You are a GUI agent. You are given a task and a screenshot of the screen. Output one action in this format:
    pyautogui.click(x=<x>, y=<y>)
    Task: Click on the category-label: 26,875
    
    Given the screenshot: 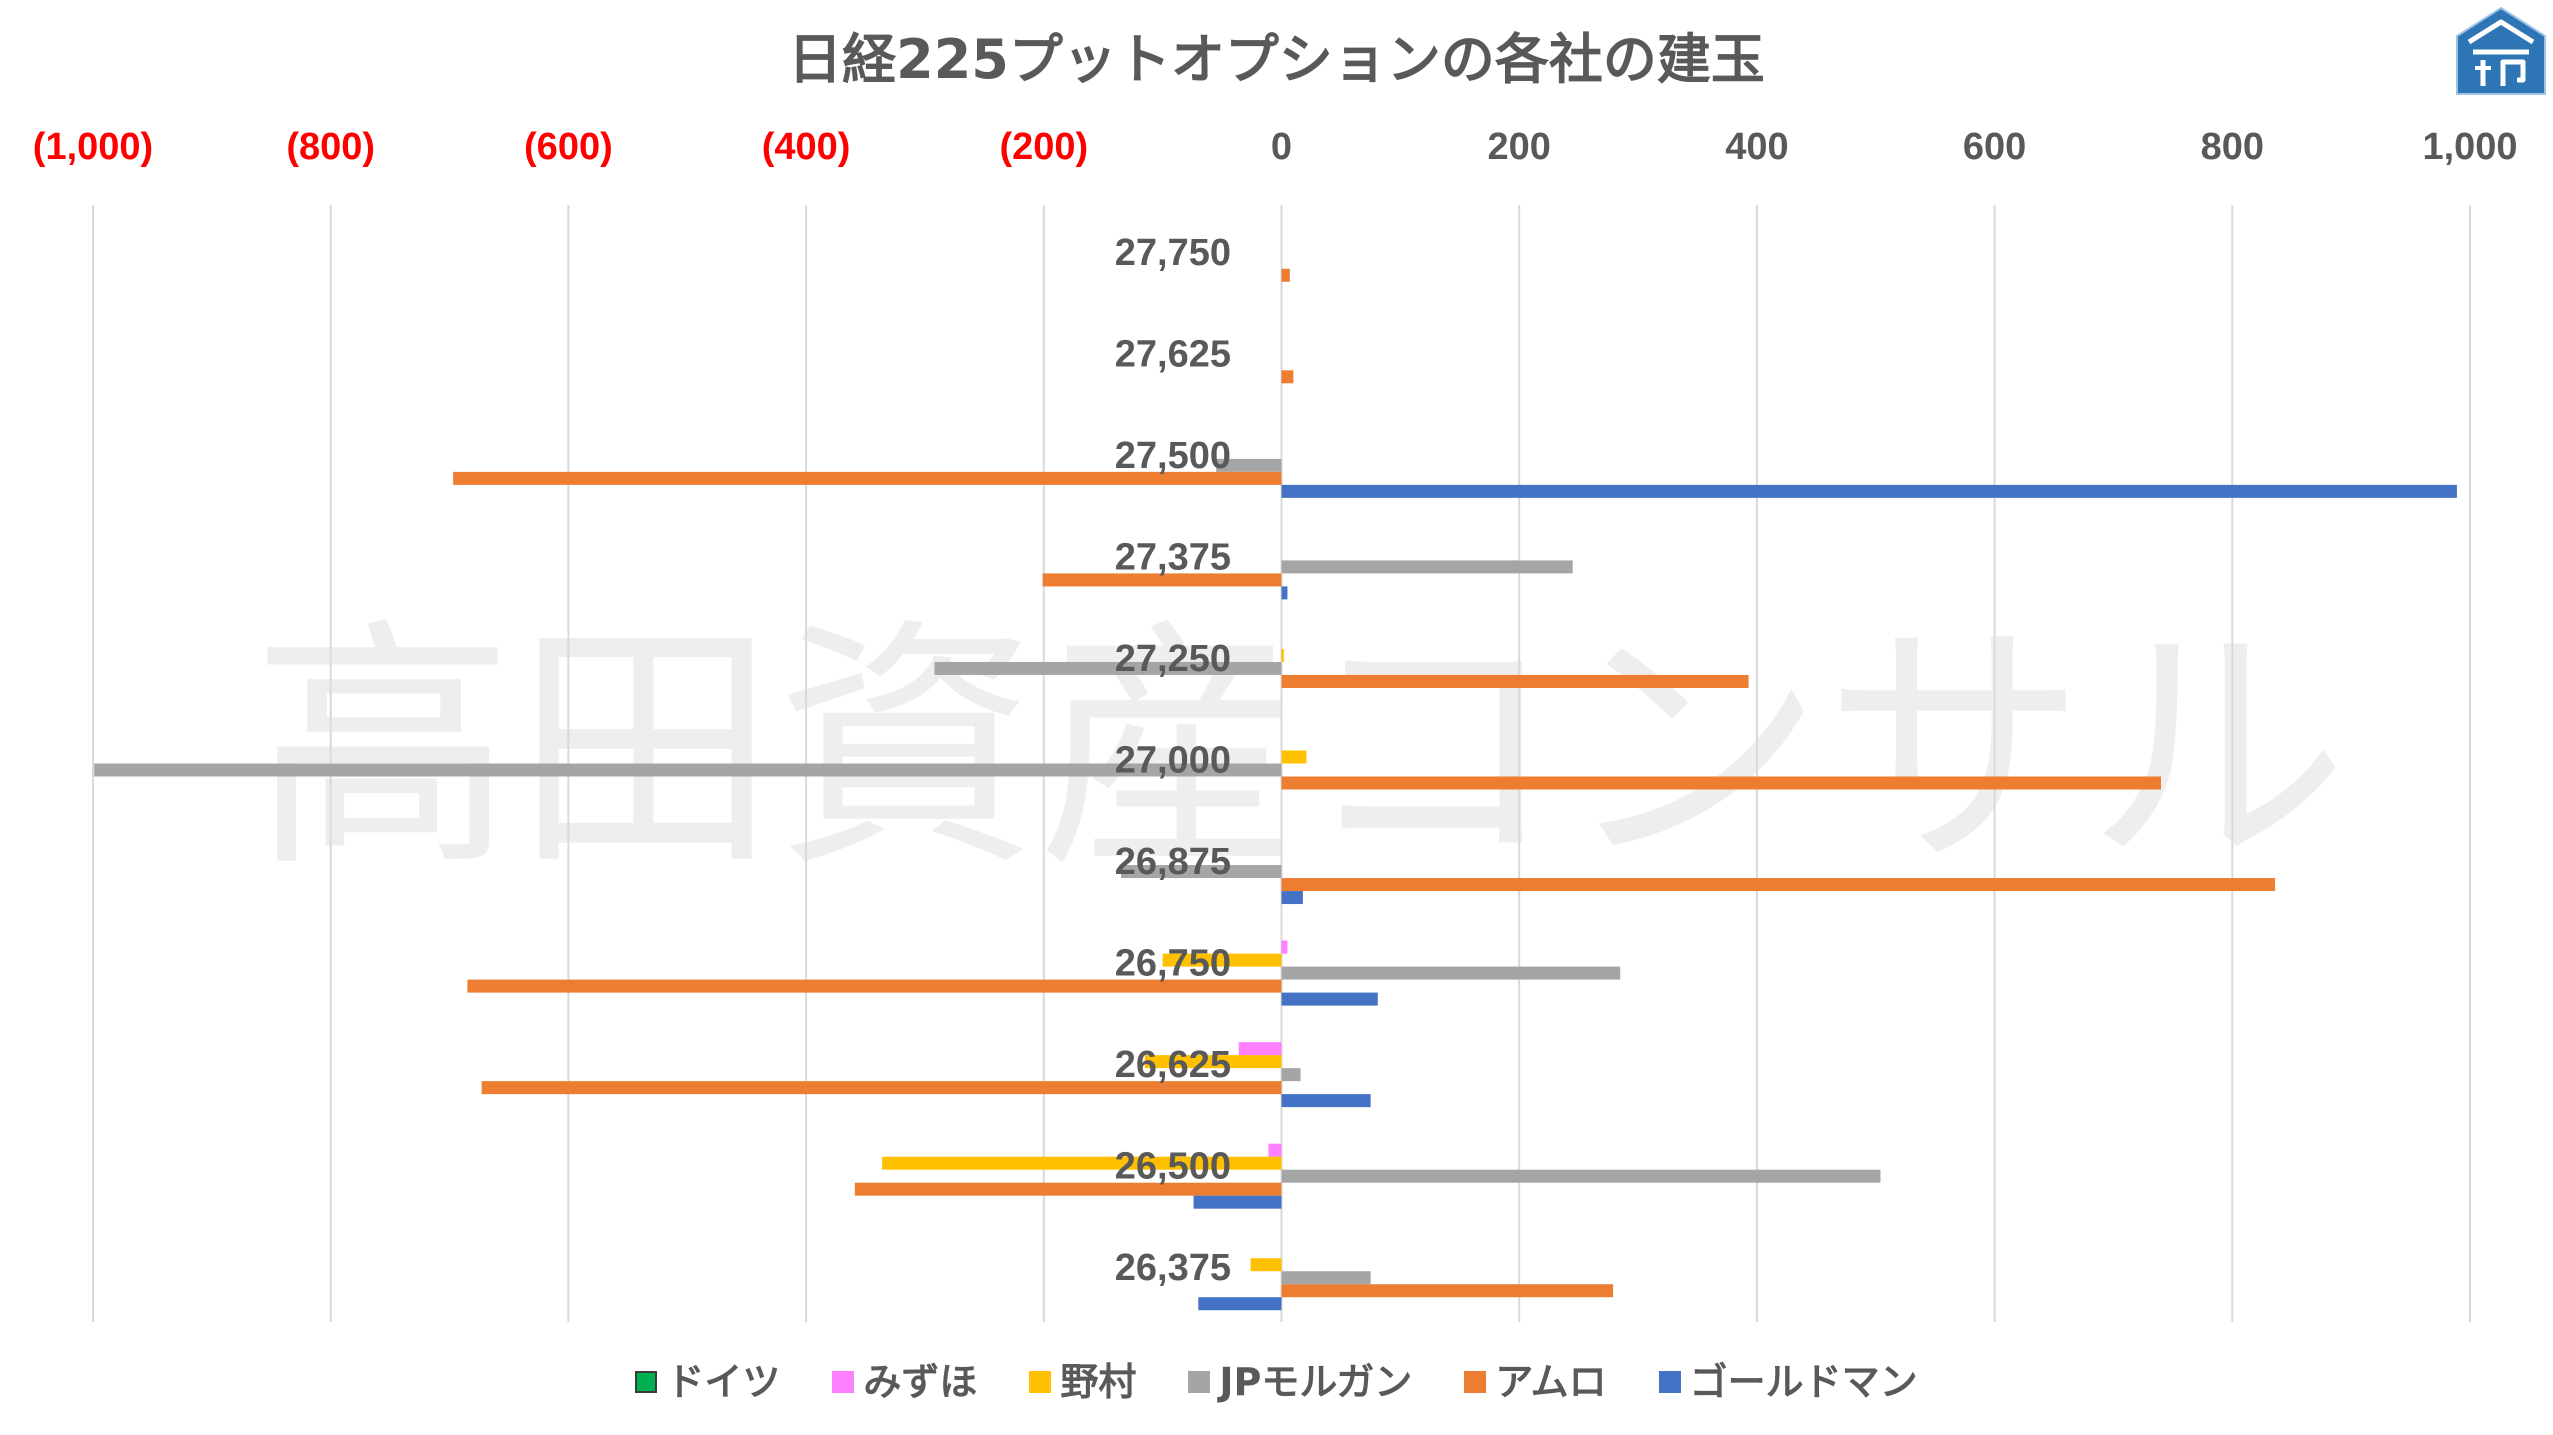 What is the action you would take?
    pyautogui.click(x=1173, y=862)
    